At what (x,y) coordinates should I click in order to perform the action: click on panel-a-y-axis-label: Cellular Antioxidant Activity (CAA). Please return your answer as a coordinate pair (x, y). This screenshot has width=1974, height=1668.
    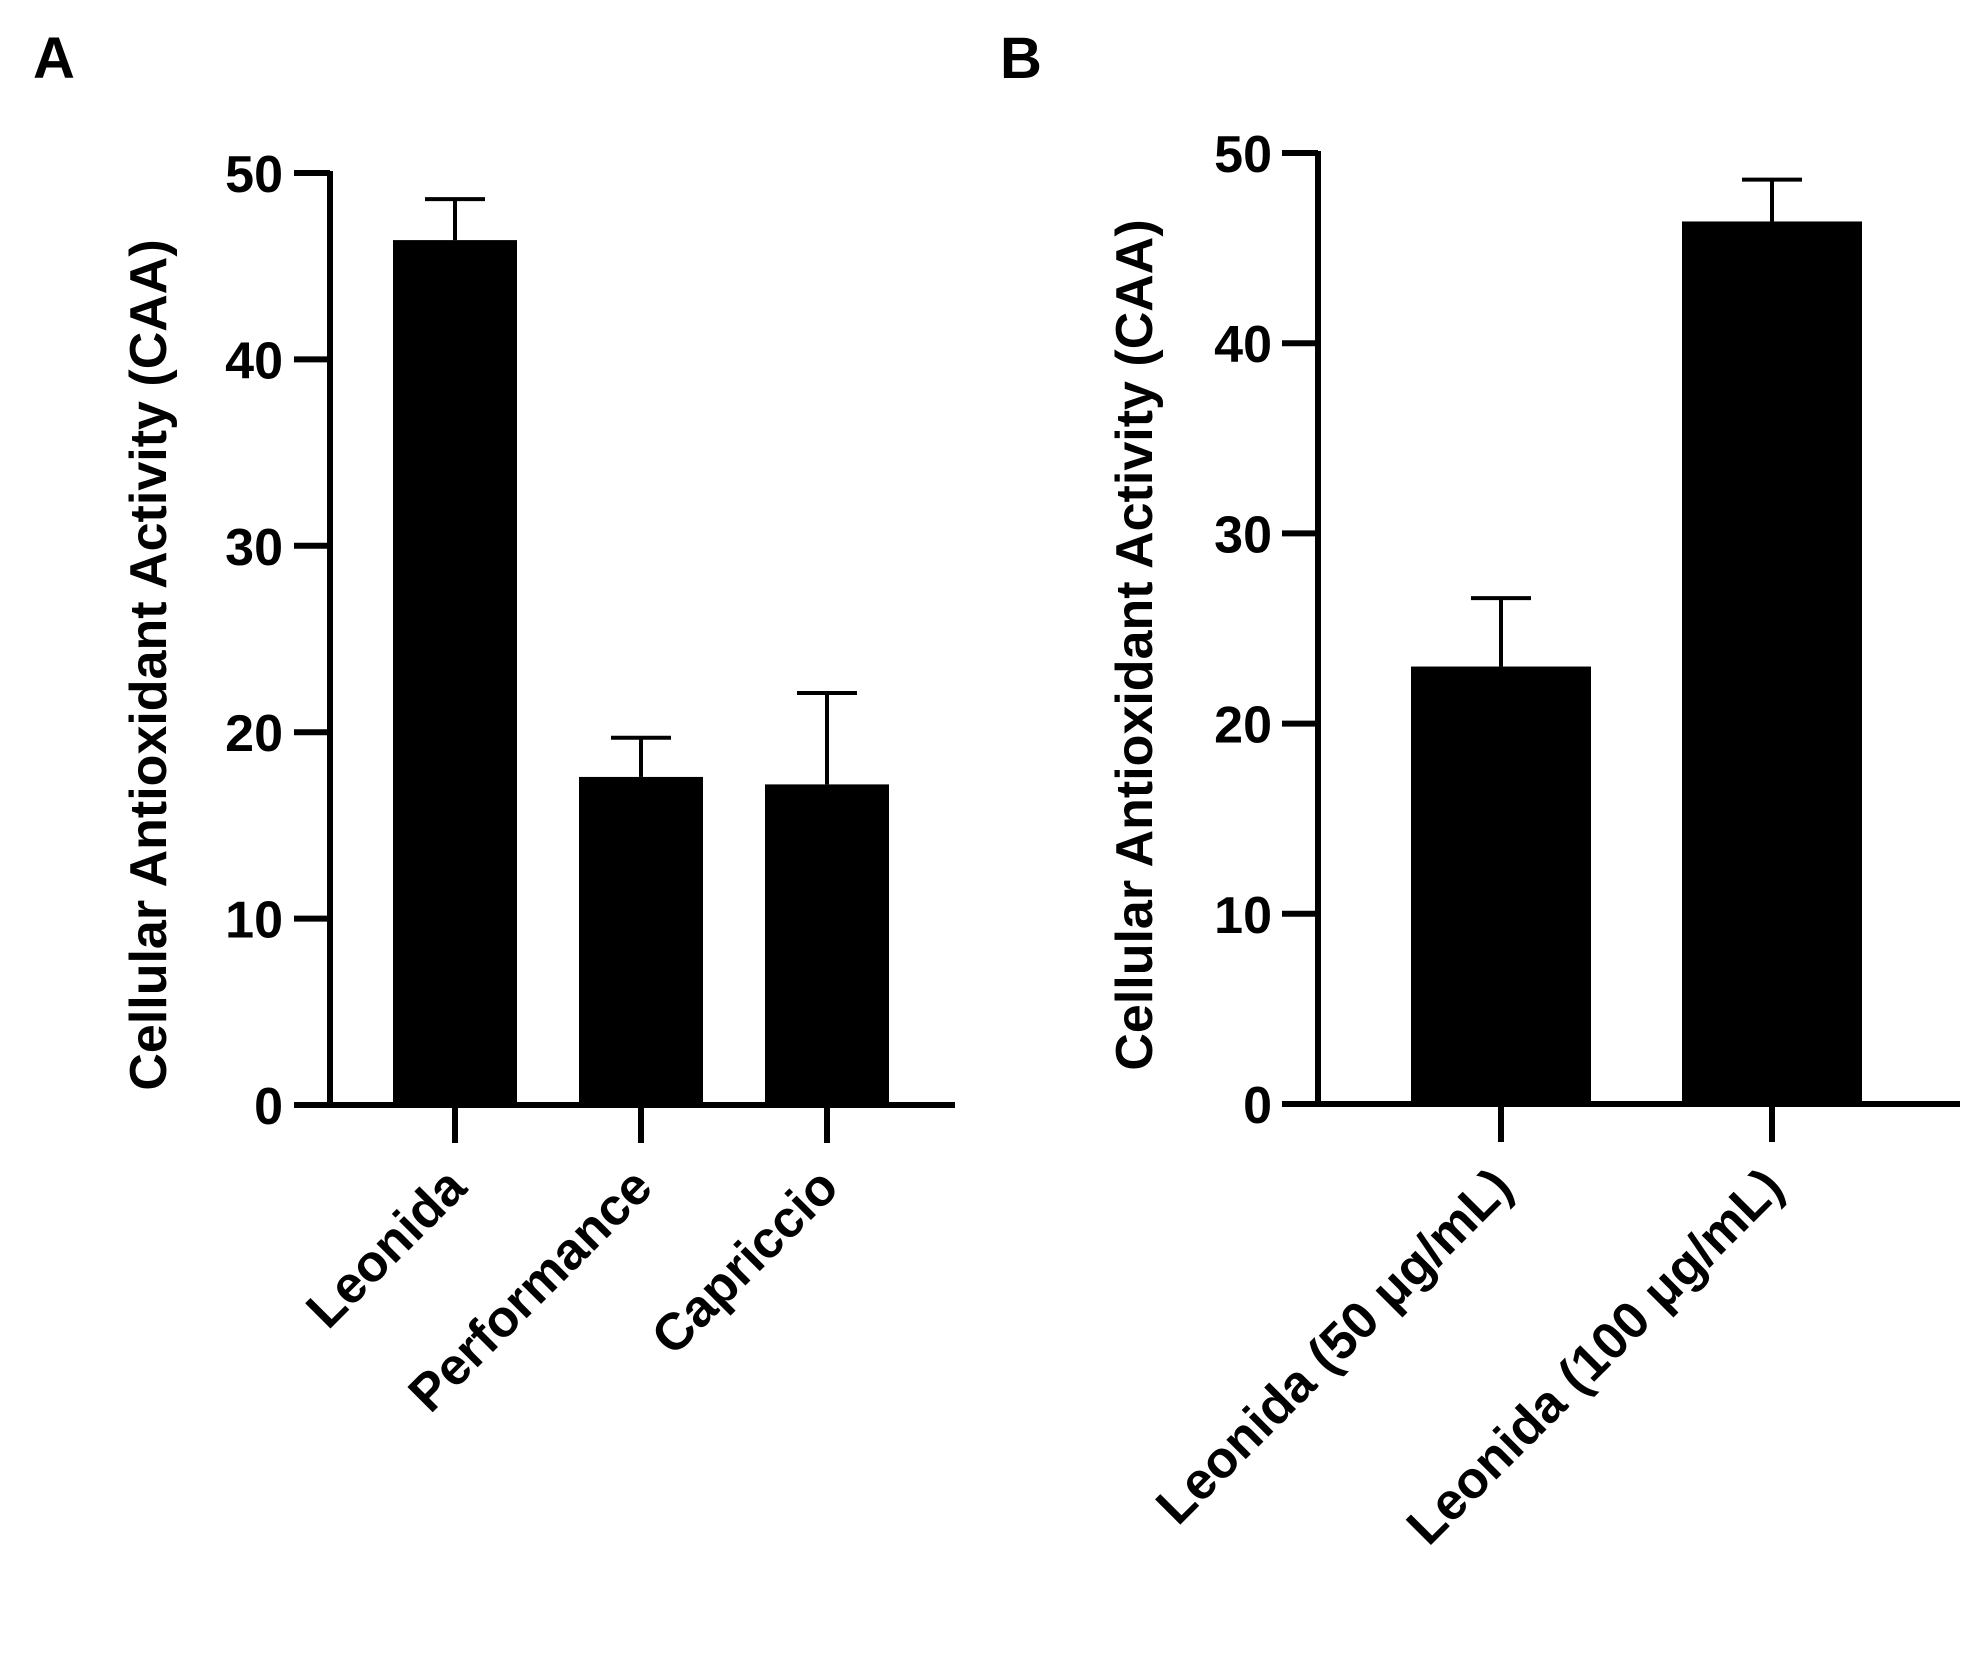
    Looking at the image, I should click on (149, 664).